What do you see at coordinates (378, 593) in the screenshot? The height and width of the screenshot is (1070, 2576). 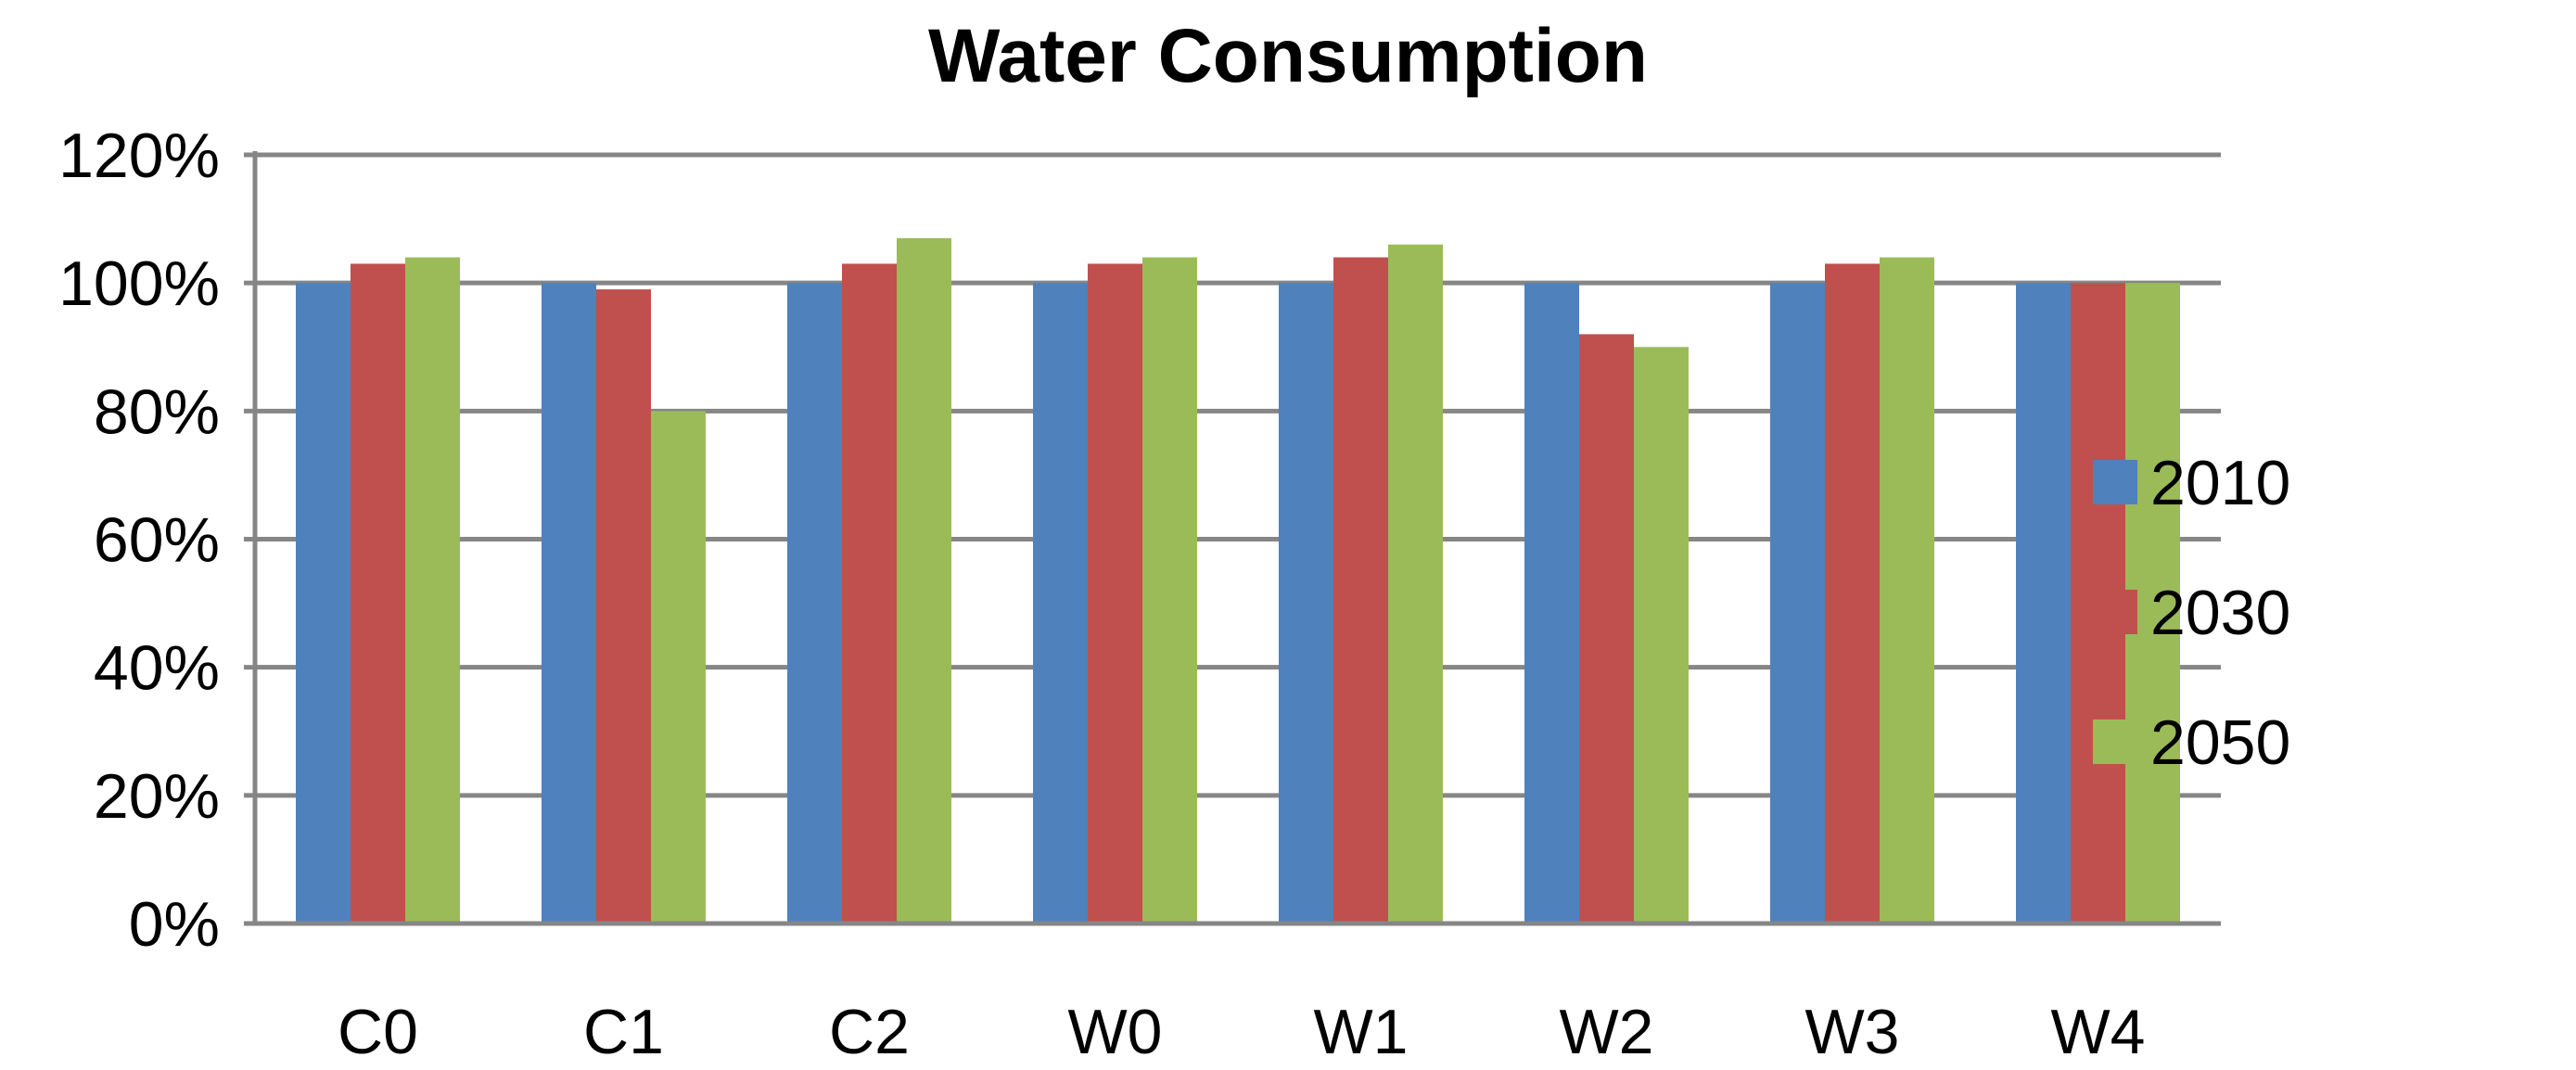 I see `bar-C0-2030` at bounding box center [378, 593].